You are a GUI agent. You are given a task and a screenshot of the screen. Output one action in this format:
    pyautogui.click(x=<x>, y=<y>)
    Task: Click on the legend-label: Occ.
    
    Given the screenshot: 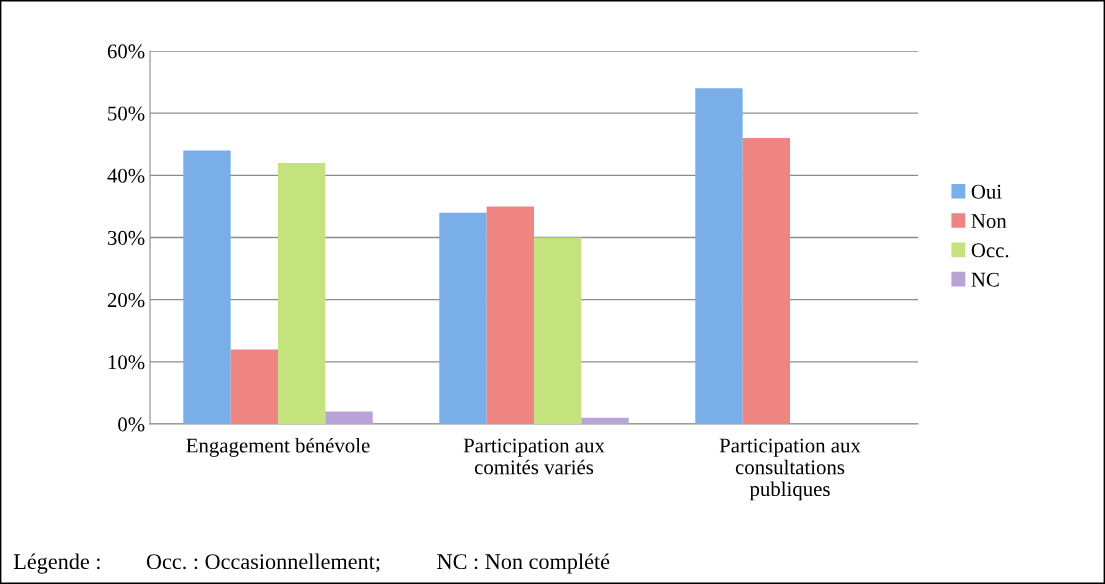 What is the action you would take?
    pyautogui.click(x=990, y=250)
    